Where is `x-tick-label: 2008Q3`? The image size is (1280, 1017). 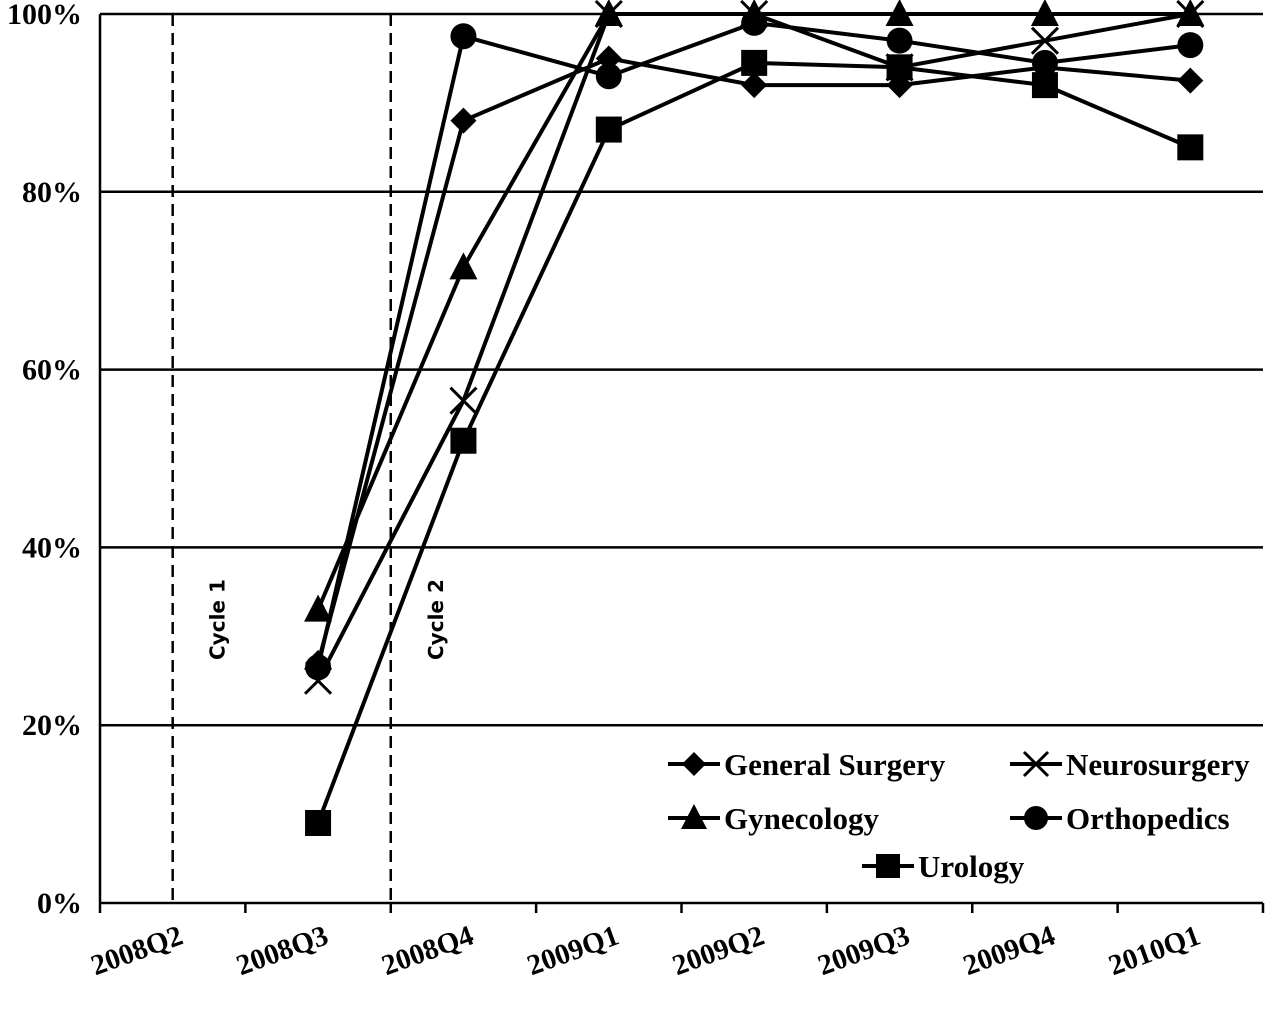
x-tick-label: 2008Q3 is located at coordinates (282, 951).